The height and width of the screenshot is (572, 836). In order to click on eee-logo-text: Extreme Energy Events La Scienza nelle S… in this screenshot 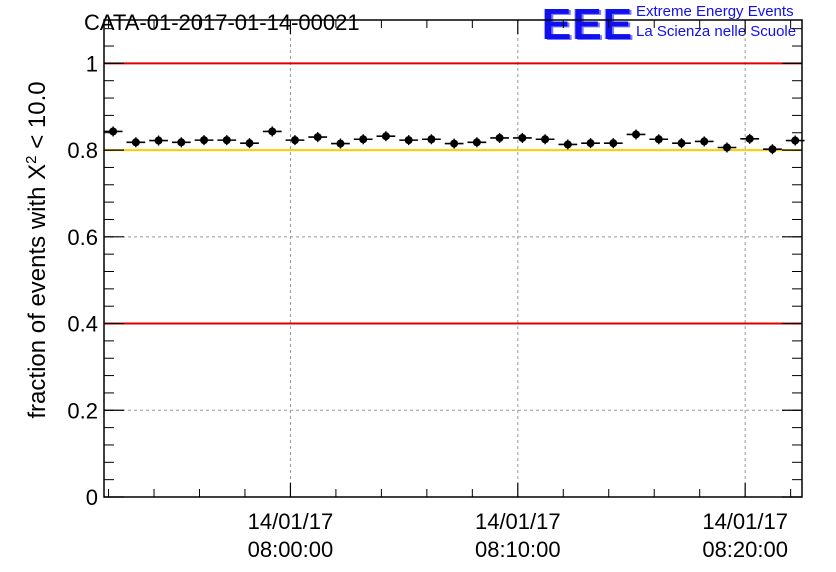, I will do `click(716, 22)`.